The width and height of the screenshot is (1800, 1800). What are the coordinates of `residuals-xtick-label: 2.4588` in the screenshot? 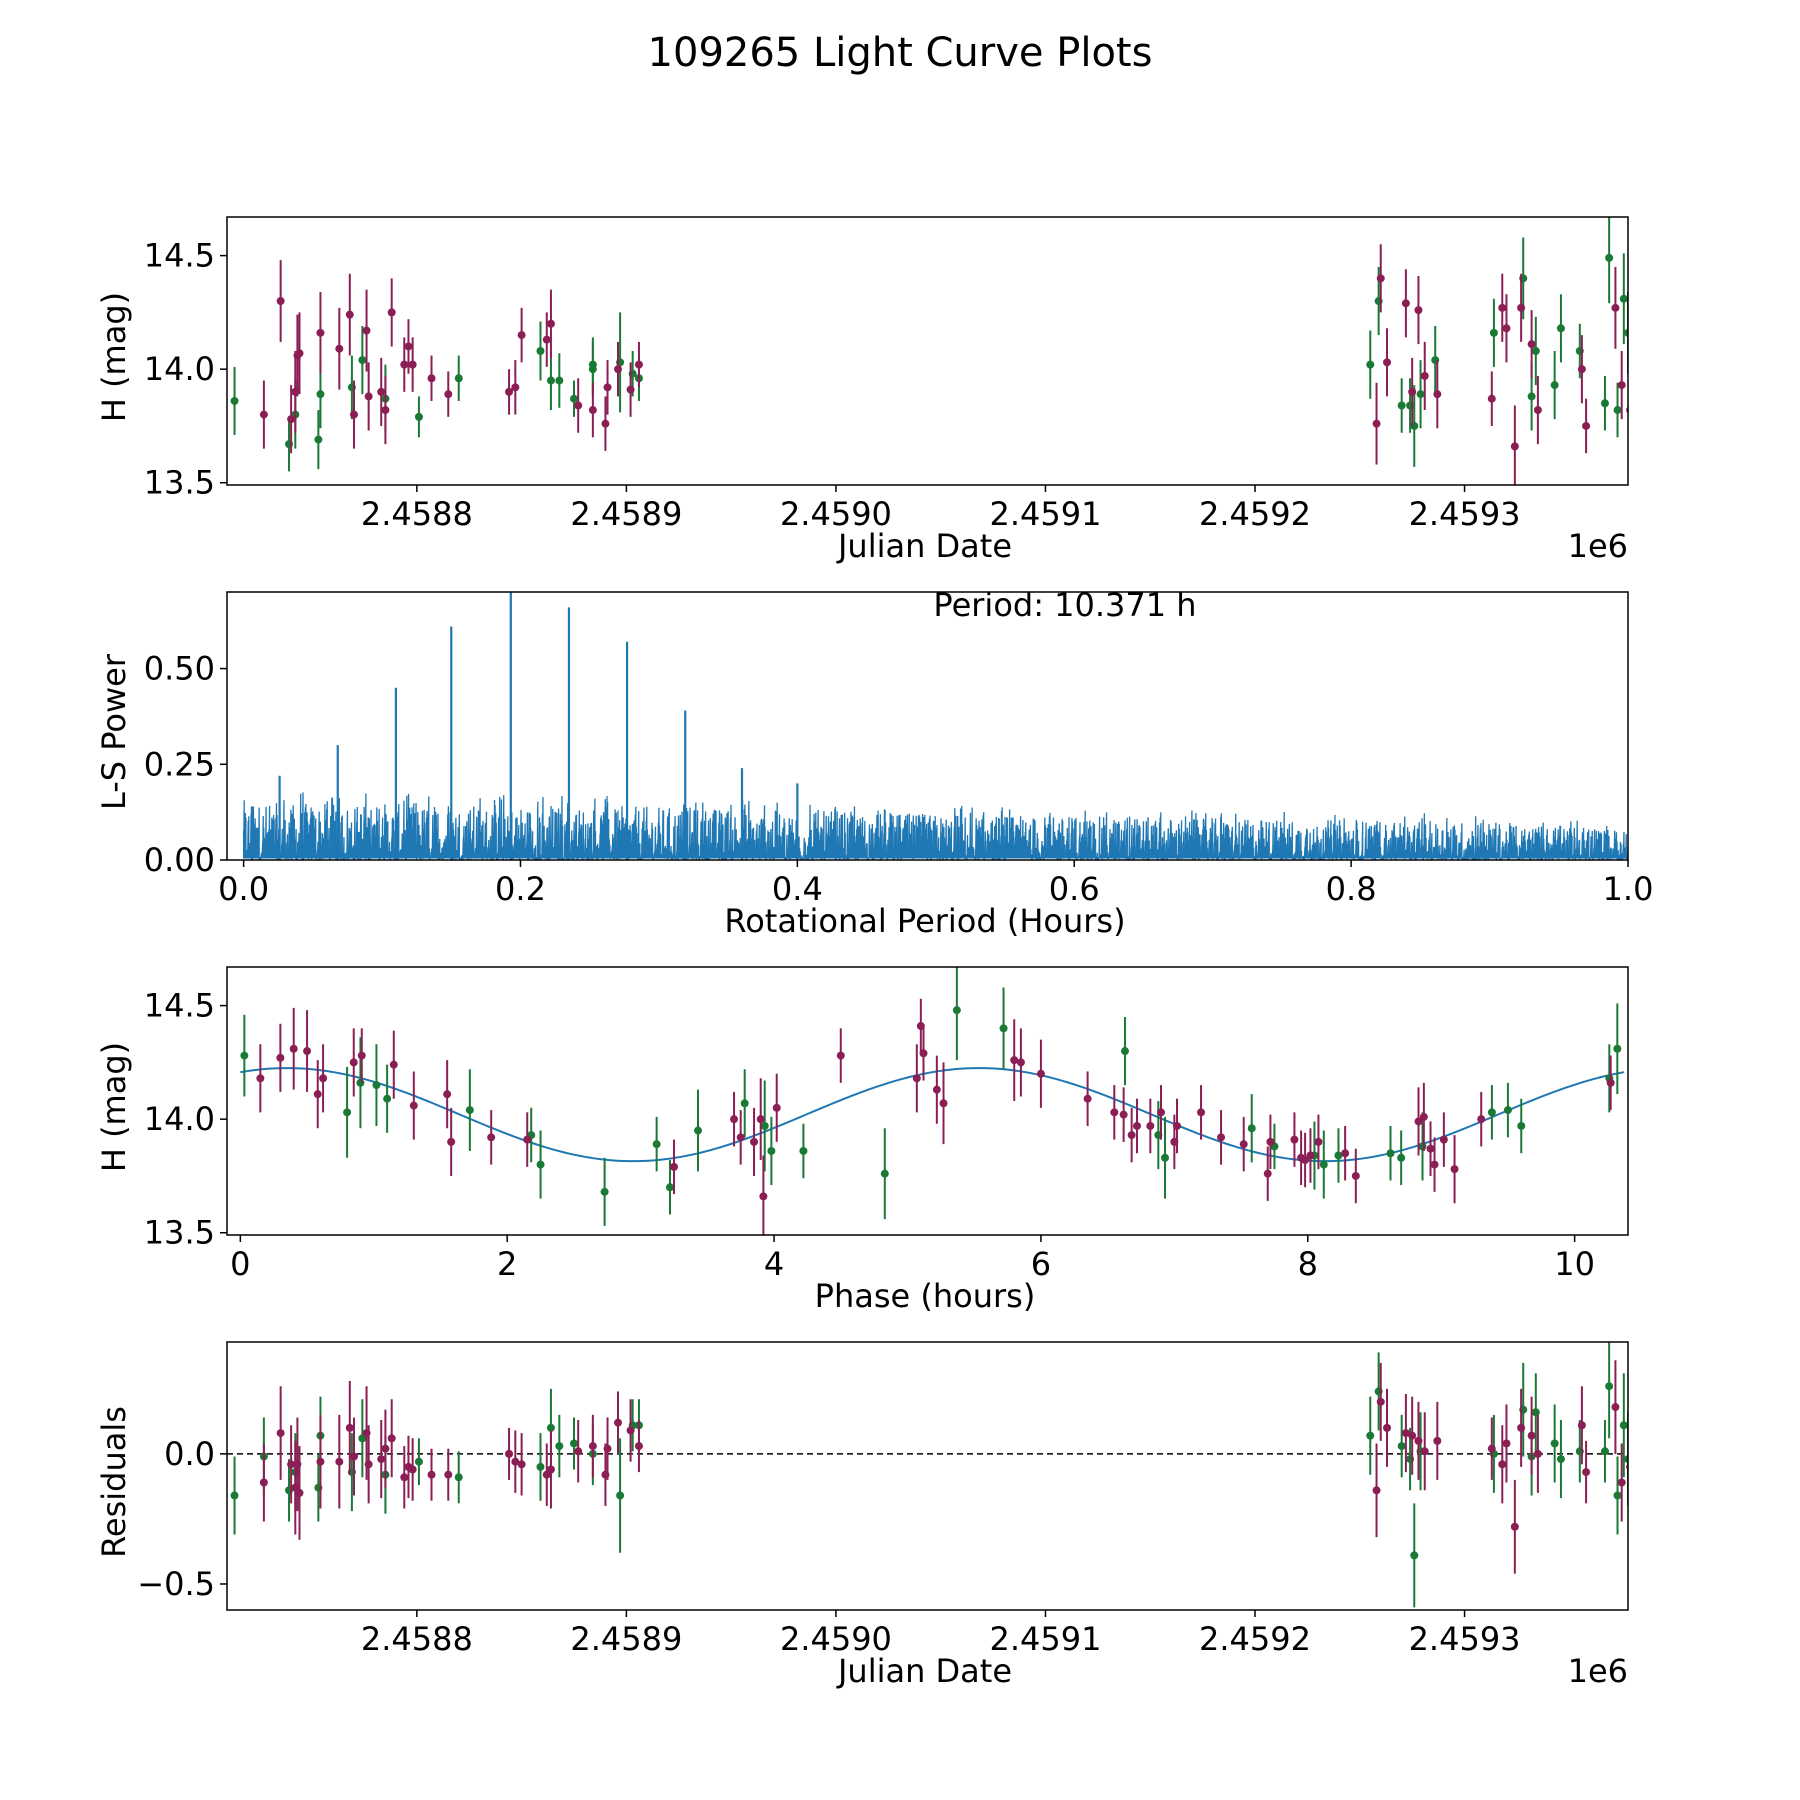 It's located at (417, 1639).